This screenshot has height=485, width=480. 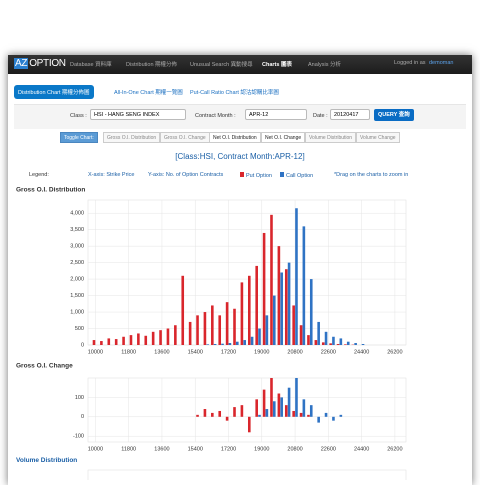 What do you see at coordinates (261, 352) in the screenshot?
I see `x-tick-label: 19000` at bounding box center [261, 352].